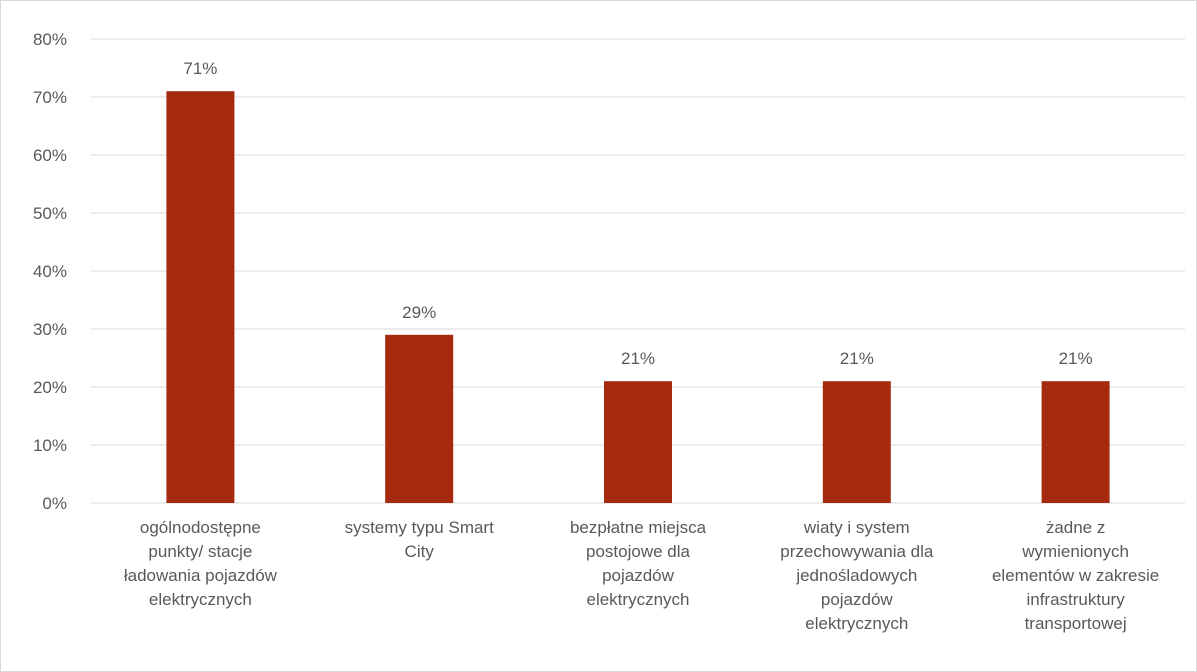 The image size is (1197, 672). I want to click on y-tick-label: 60%, so click(50, 155).